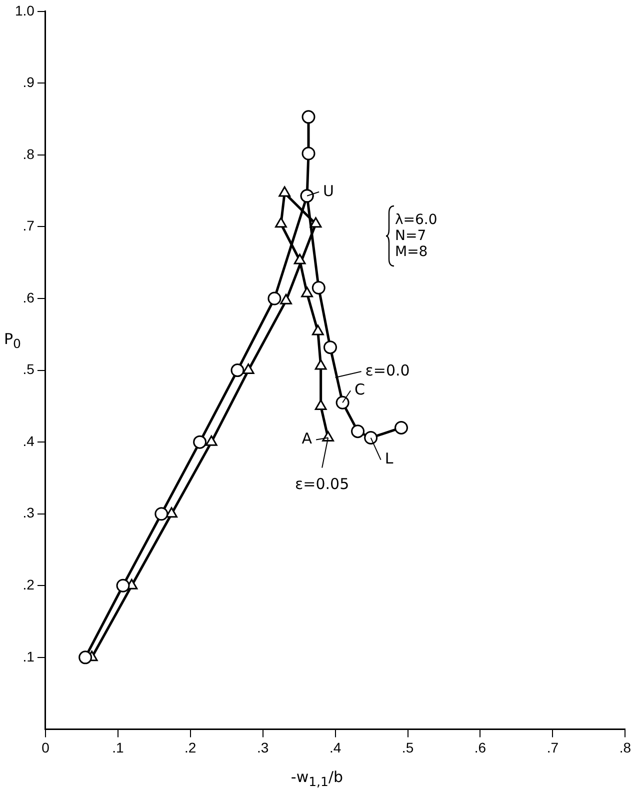 This screenshot has height=808, width=634. What do you see at coordinates (625, 747) in the screenshot?
I see `x-tick-label: .8` at bounding box center [625, 747].